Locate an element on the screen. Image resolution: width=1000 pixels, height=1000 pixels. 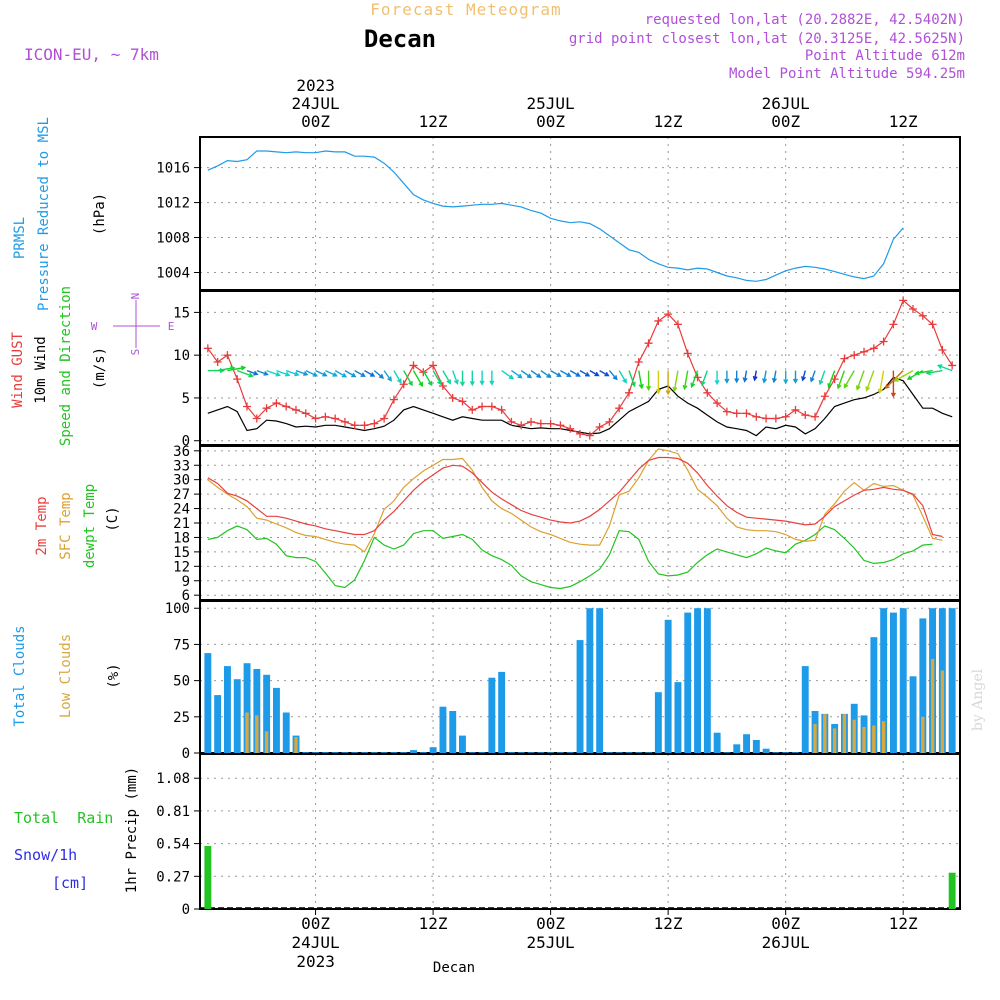
header-title: Forecast Meteogram is located at coordinates (465, 9).